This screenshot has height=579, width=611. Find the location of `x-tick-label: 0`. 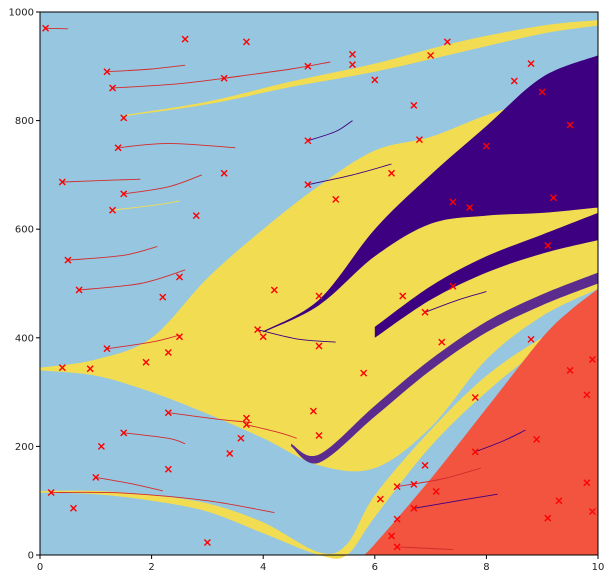

x-tick-label: 0 is located at coordinates (40, 567).